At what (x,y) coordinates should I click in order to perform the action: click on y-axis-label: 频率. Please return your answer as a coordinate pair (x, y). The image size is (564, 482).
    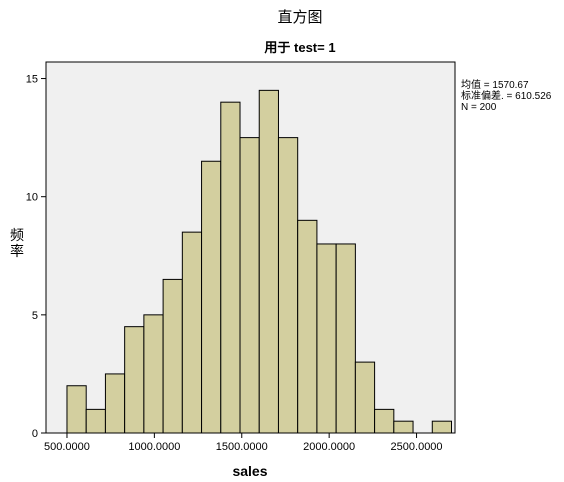
    Looking at the image, I should click on (17, 244).